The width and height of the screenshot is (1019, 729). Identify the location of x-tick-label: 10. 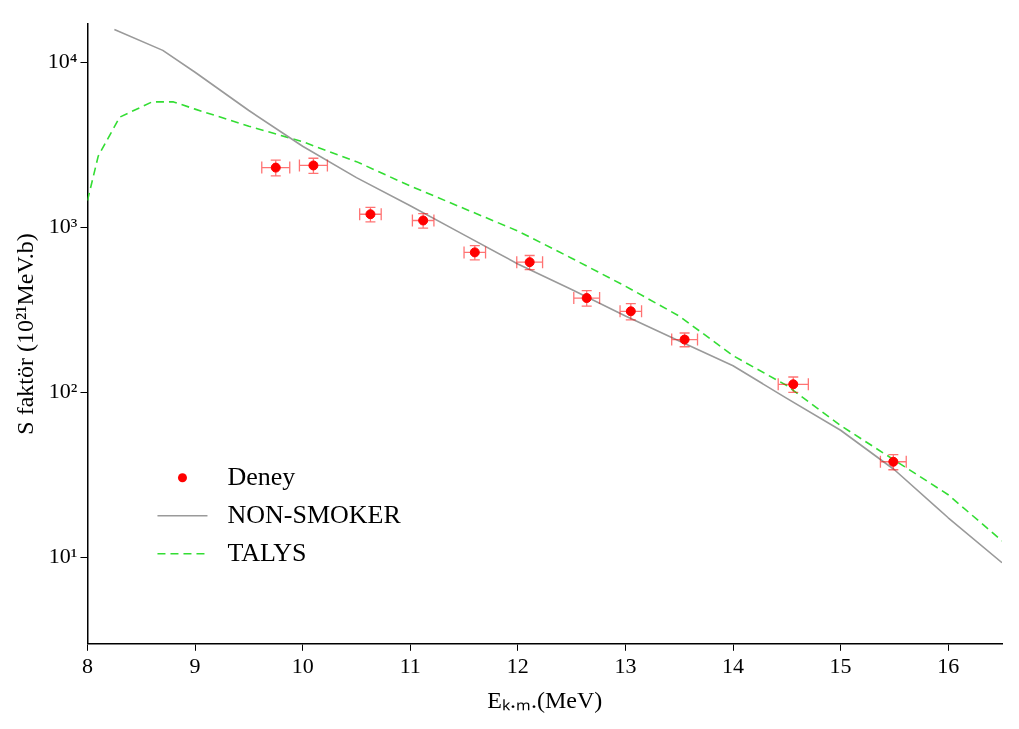
(302, 665).